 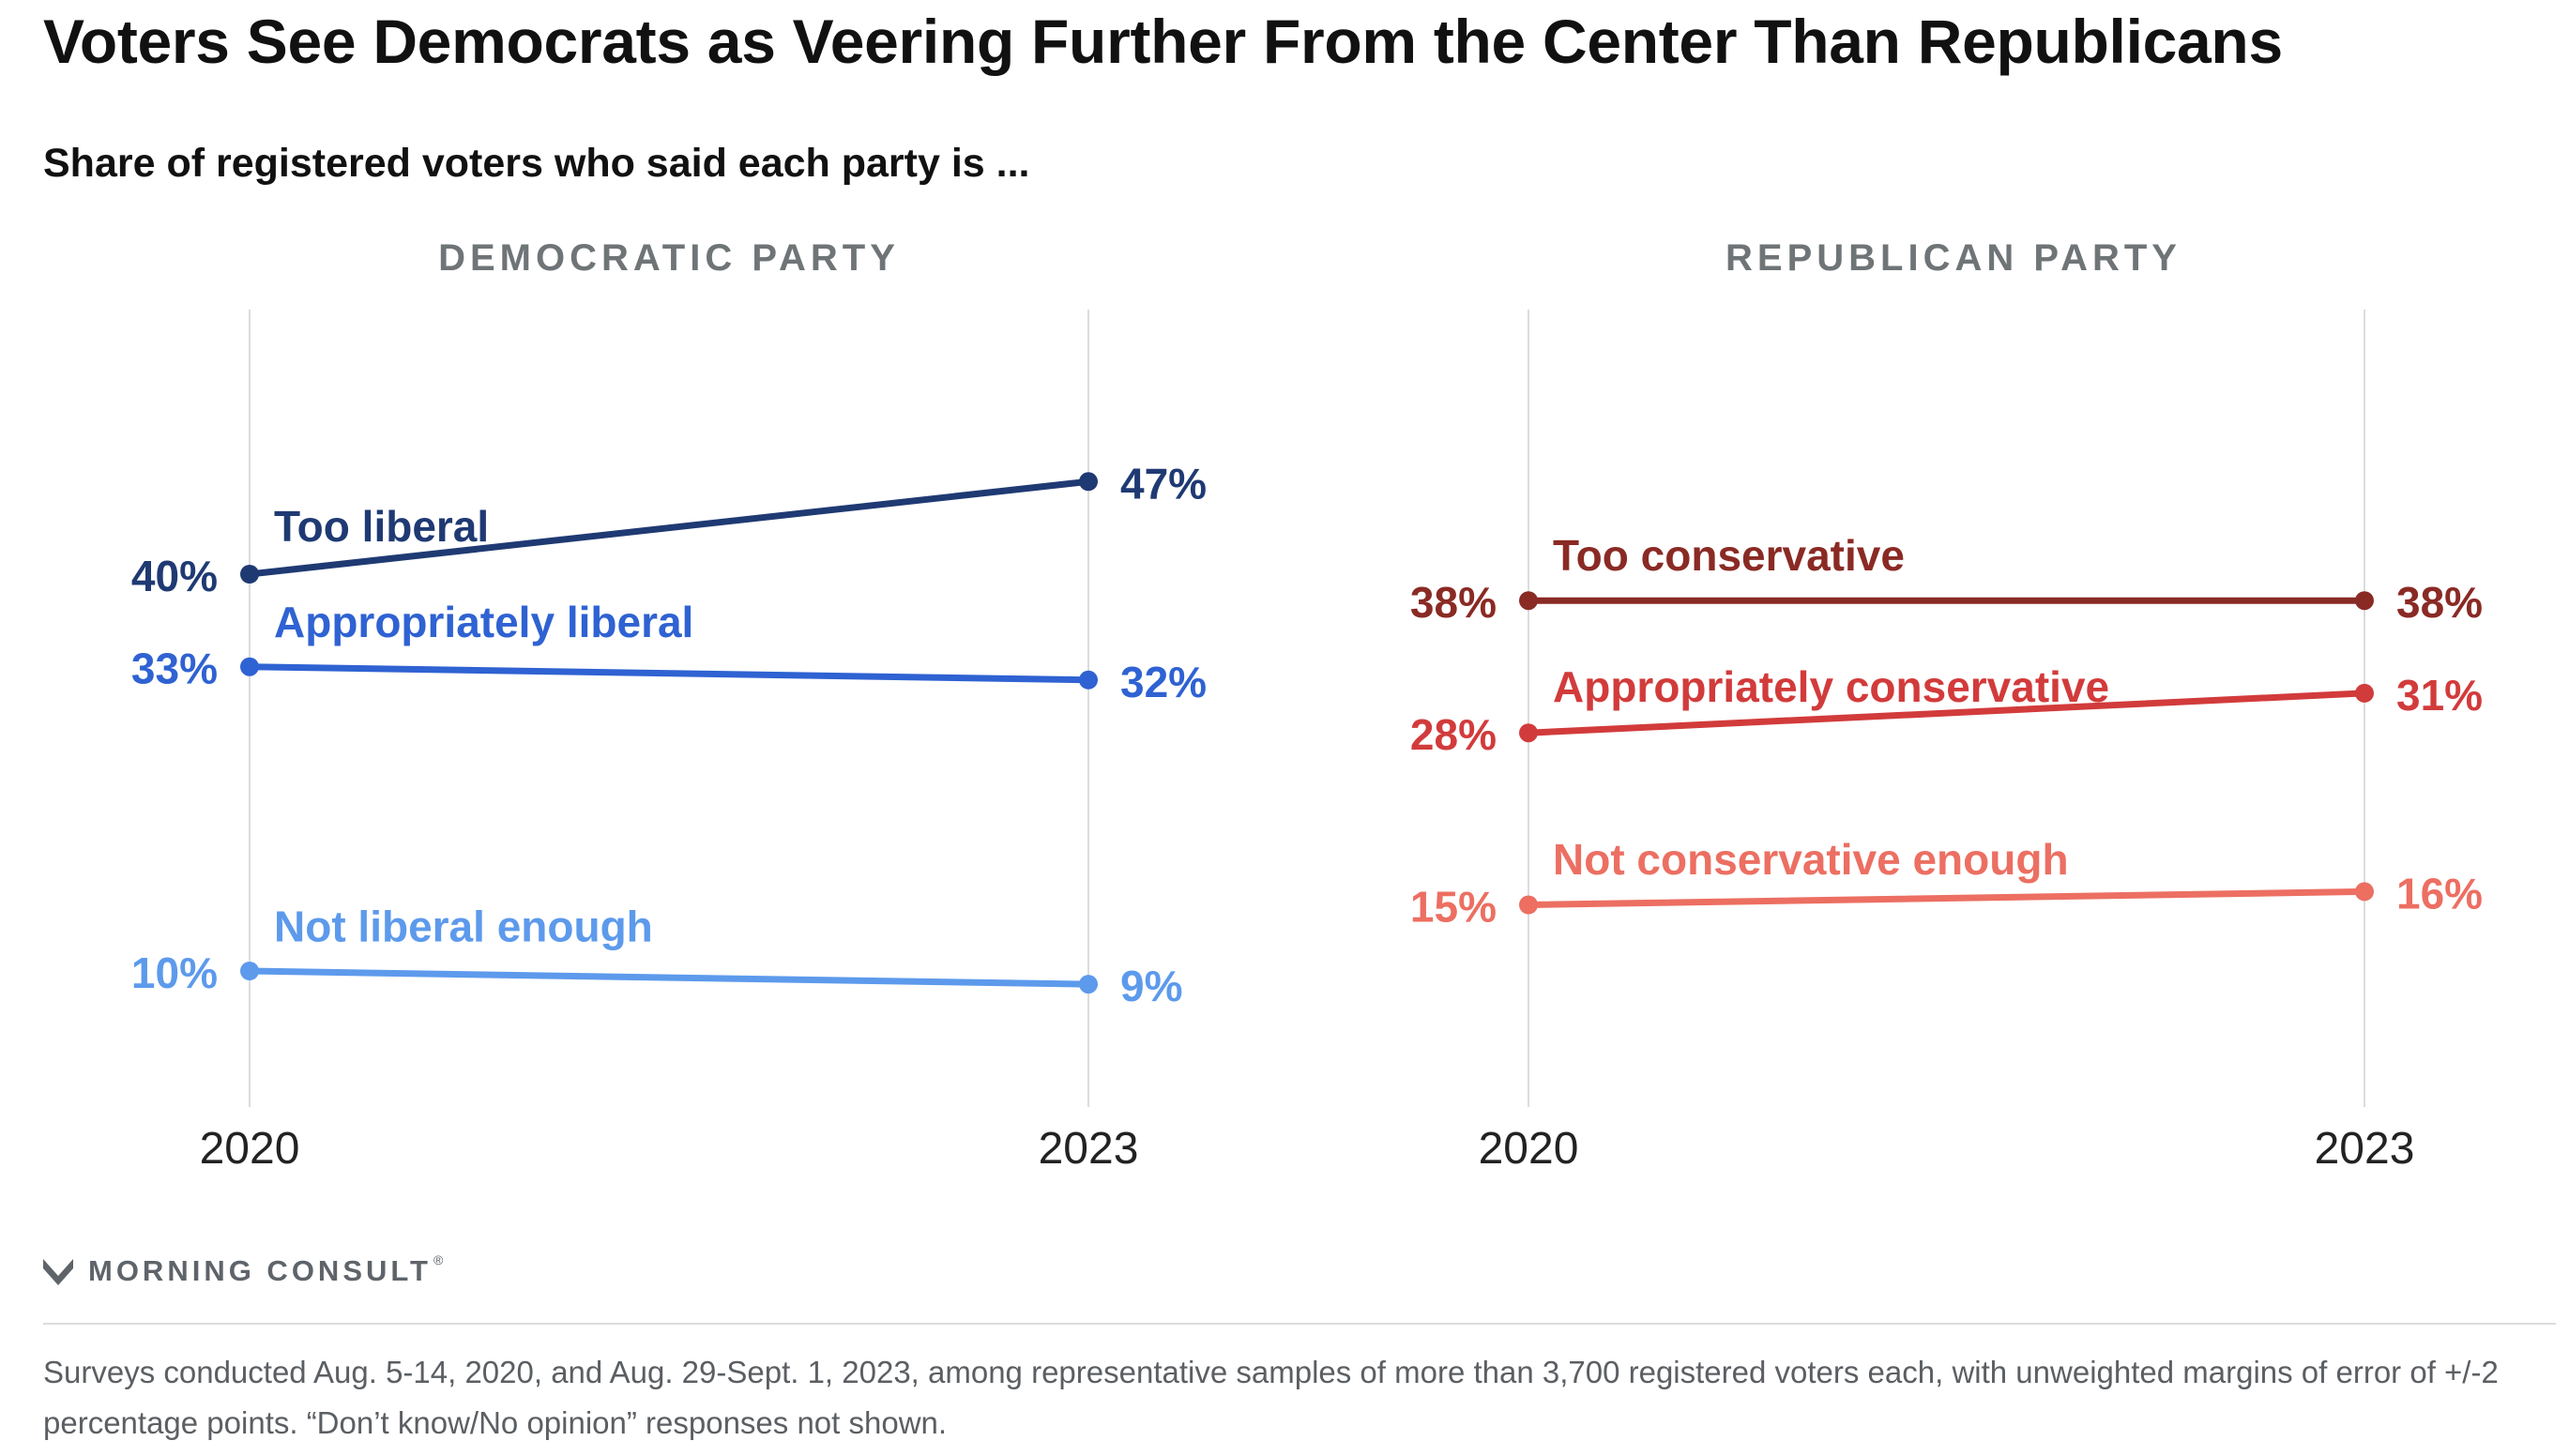 I want to click on democratic-value-label-too-liberal-2020: 40%, so click(x=175, y=576).